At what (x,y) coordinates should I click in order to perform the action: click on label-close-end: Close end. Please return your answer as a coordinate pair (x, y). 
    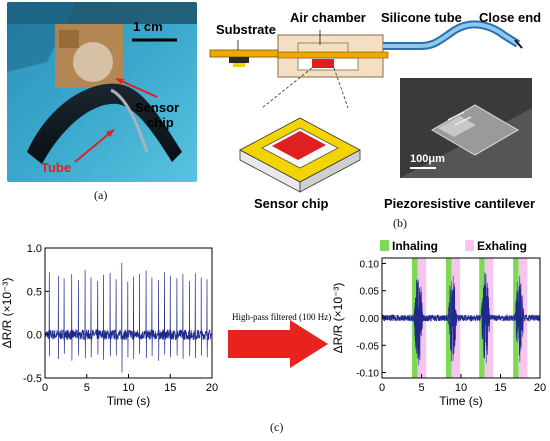
    Looking at the image, I should click on (510, 17).